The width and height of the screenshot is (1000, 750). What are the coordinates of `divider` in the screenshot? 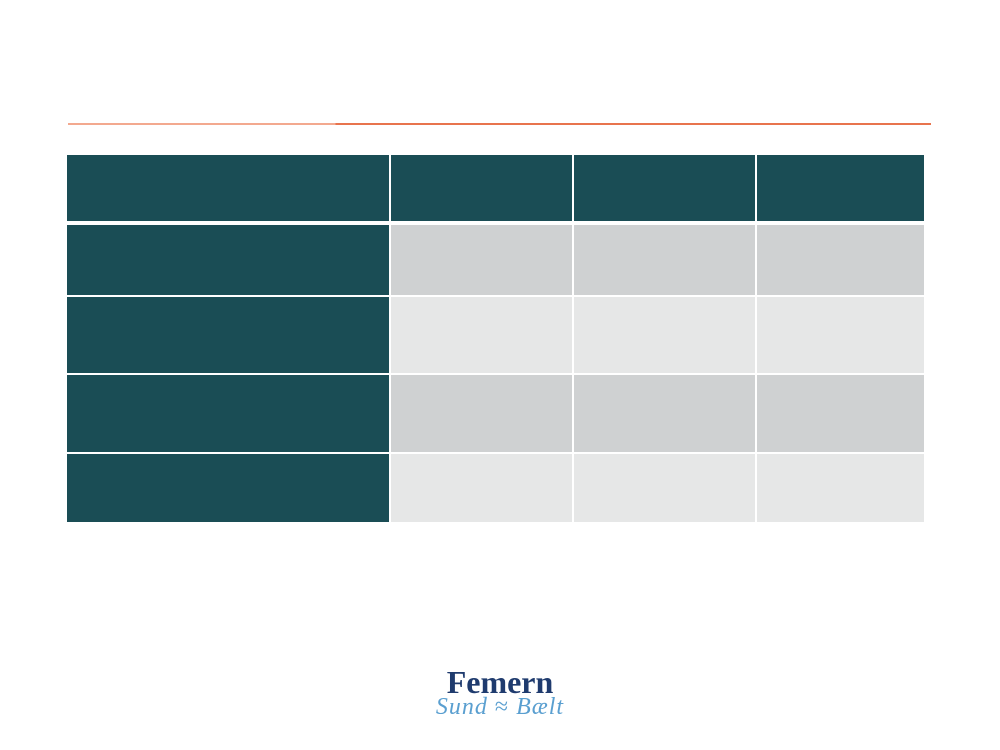 It's located at (499, 124).